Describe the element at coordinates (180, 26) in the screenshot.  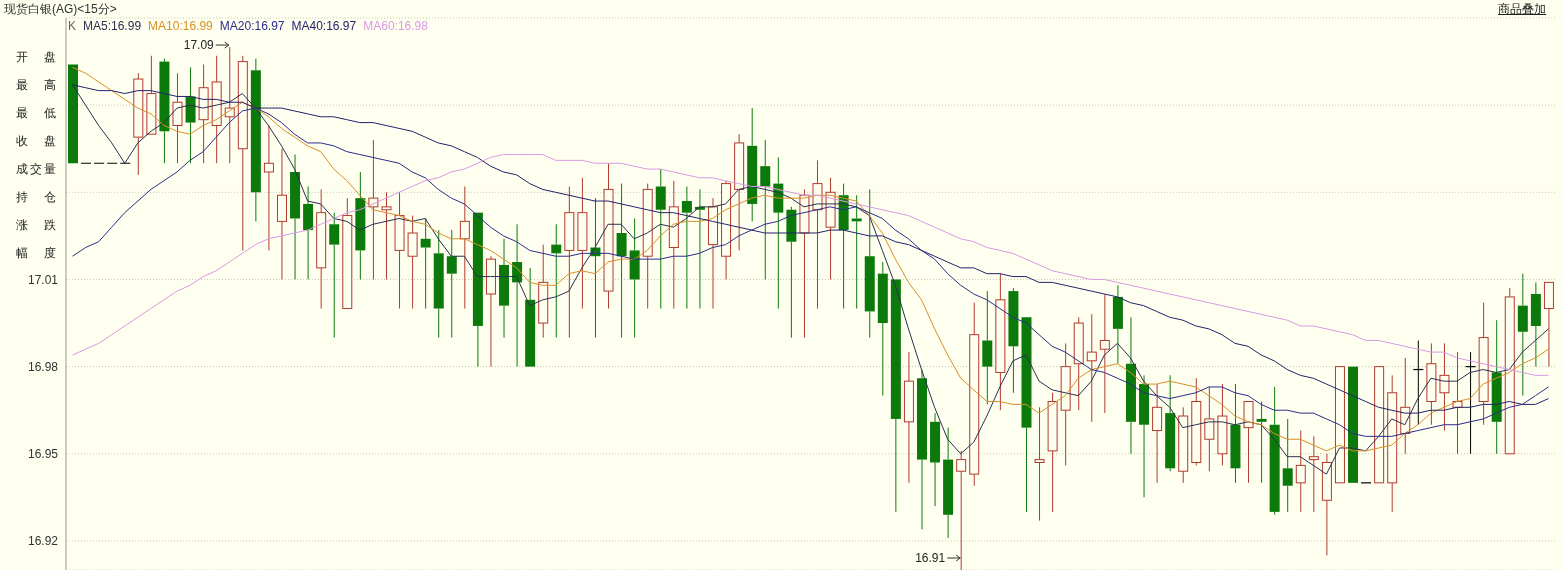
I see `text: MA10:16.99` at that location.